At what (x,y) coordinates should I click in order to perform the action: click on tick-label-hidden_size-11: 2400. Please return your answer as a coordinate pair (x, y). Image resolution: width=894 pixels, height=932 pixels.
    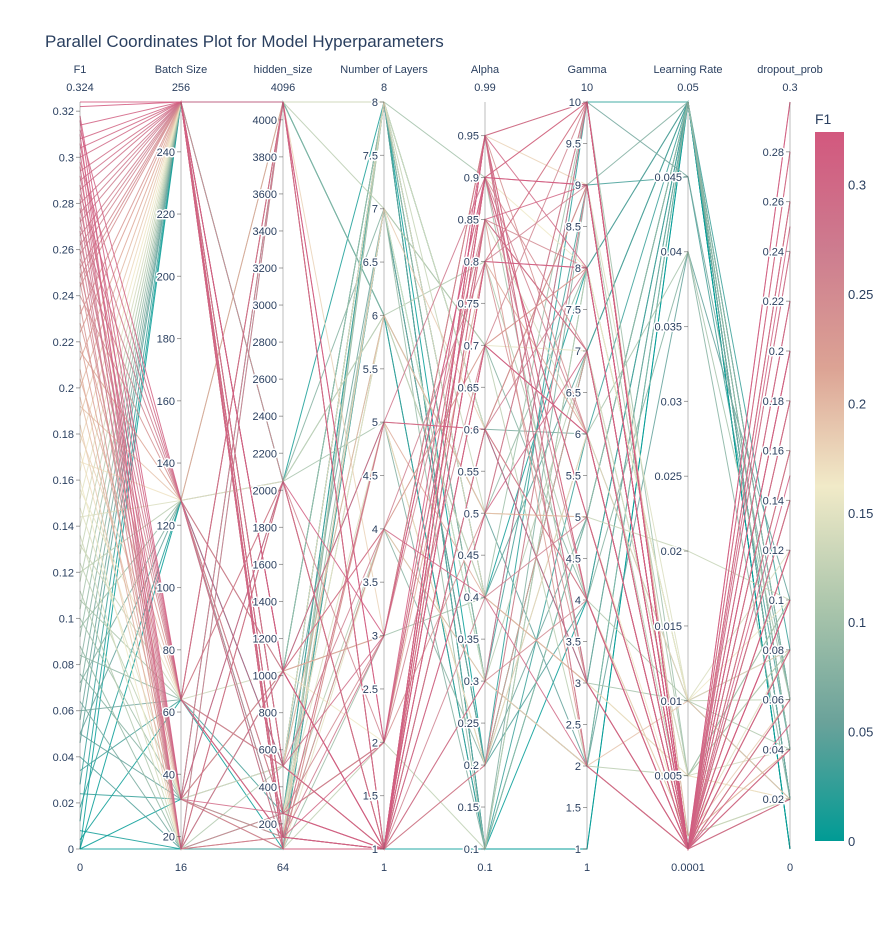
    Looking at the image, I should click on (265, 417).